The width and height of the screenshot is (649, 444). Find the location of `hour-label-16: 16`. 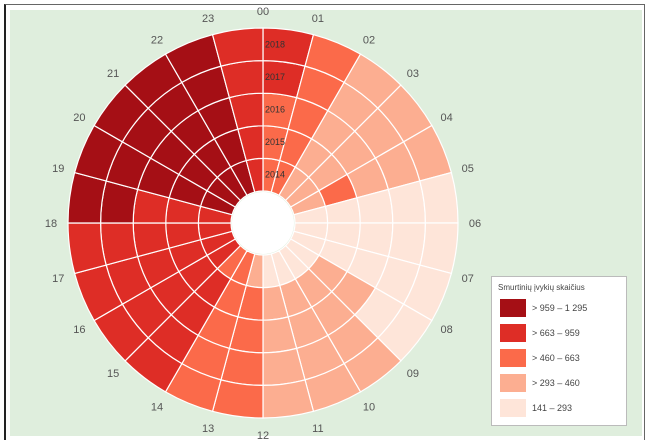

hour-label-16: 16 is located at coordinates (79, 330).